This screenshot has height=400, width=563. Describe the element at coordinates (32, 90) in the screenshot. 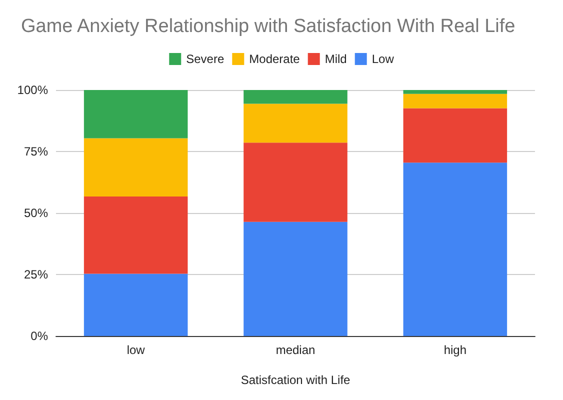

I see `y-tick-label: 100%` at that location.